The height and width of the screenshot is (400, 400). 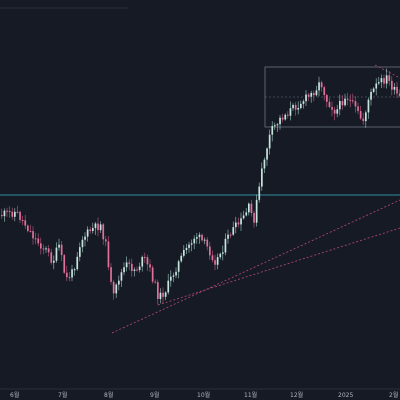 What do you see at coordinates (387, 71) in the screenshot?
I see `short-trendline` at bounding box center [387, 71].